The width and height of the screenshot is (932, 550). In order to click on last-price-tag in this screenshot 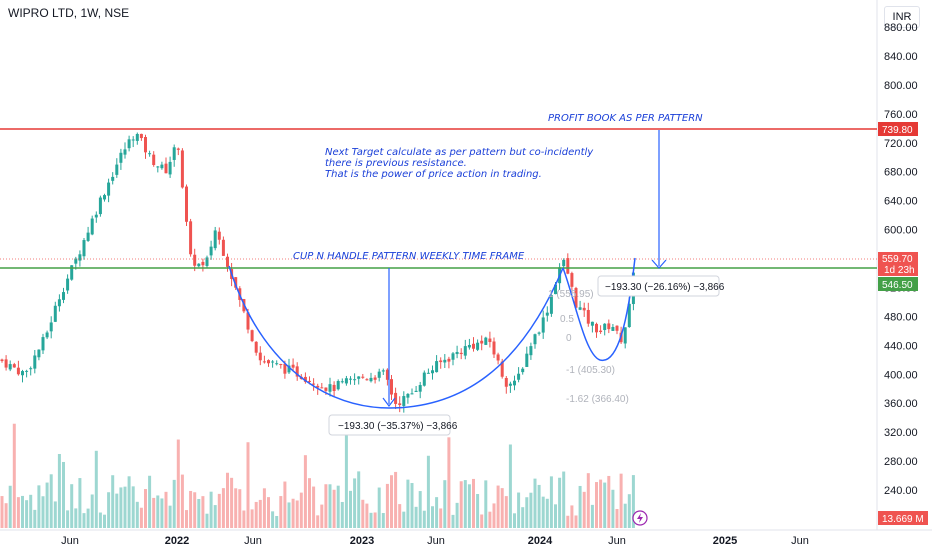, I will do `click(898, 264)`.